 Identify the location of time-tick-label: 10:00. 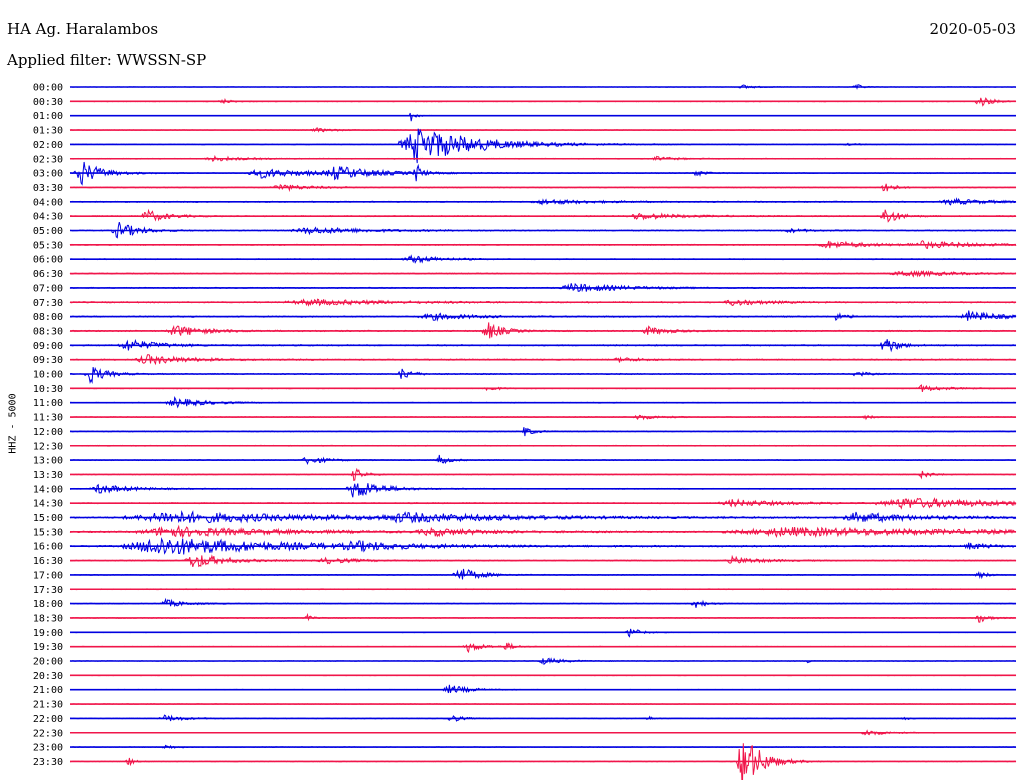
(48, 375).